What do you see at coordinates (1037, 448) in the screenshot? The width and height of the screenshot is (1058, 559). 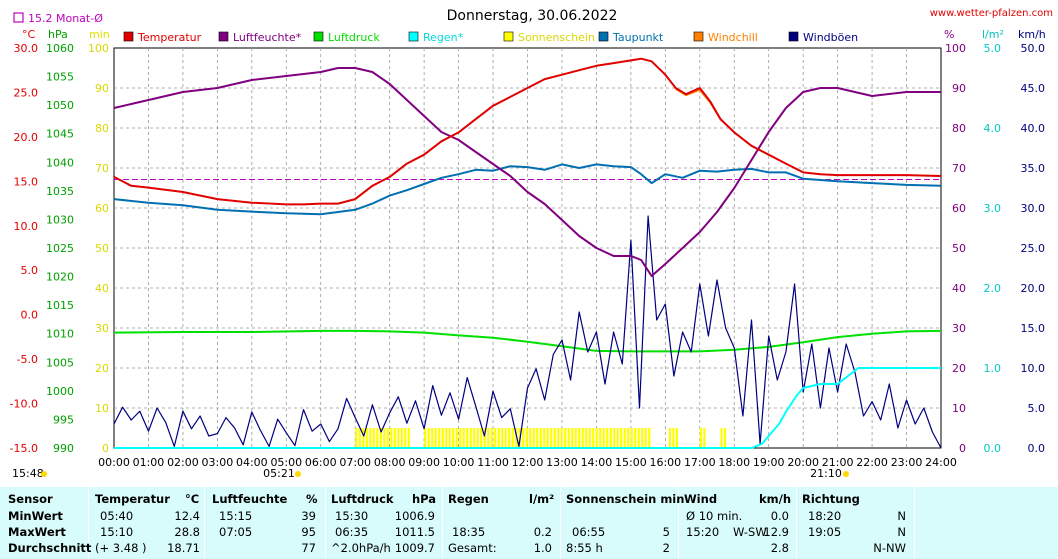 I see `wind-tick: 0.0` at bounding box center [1037, 448].